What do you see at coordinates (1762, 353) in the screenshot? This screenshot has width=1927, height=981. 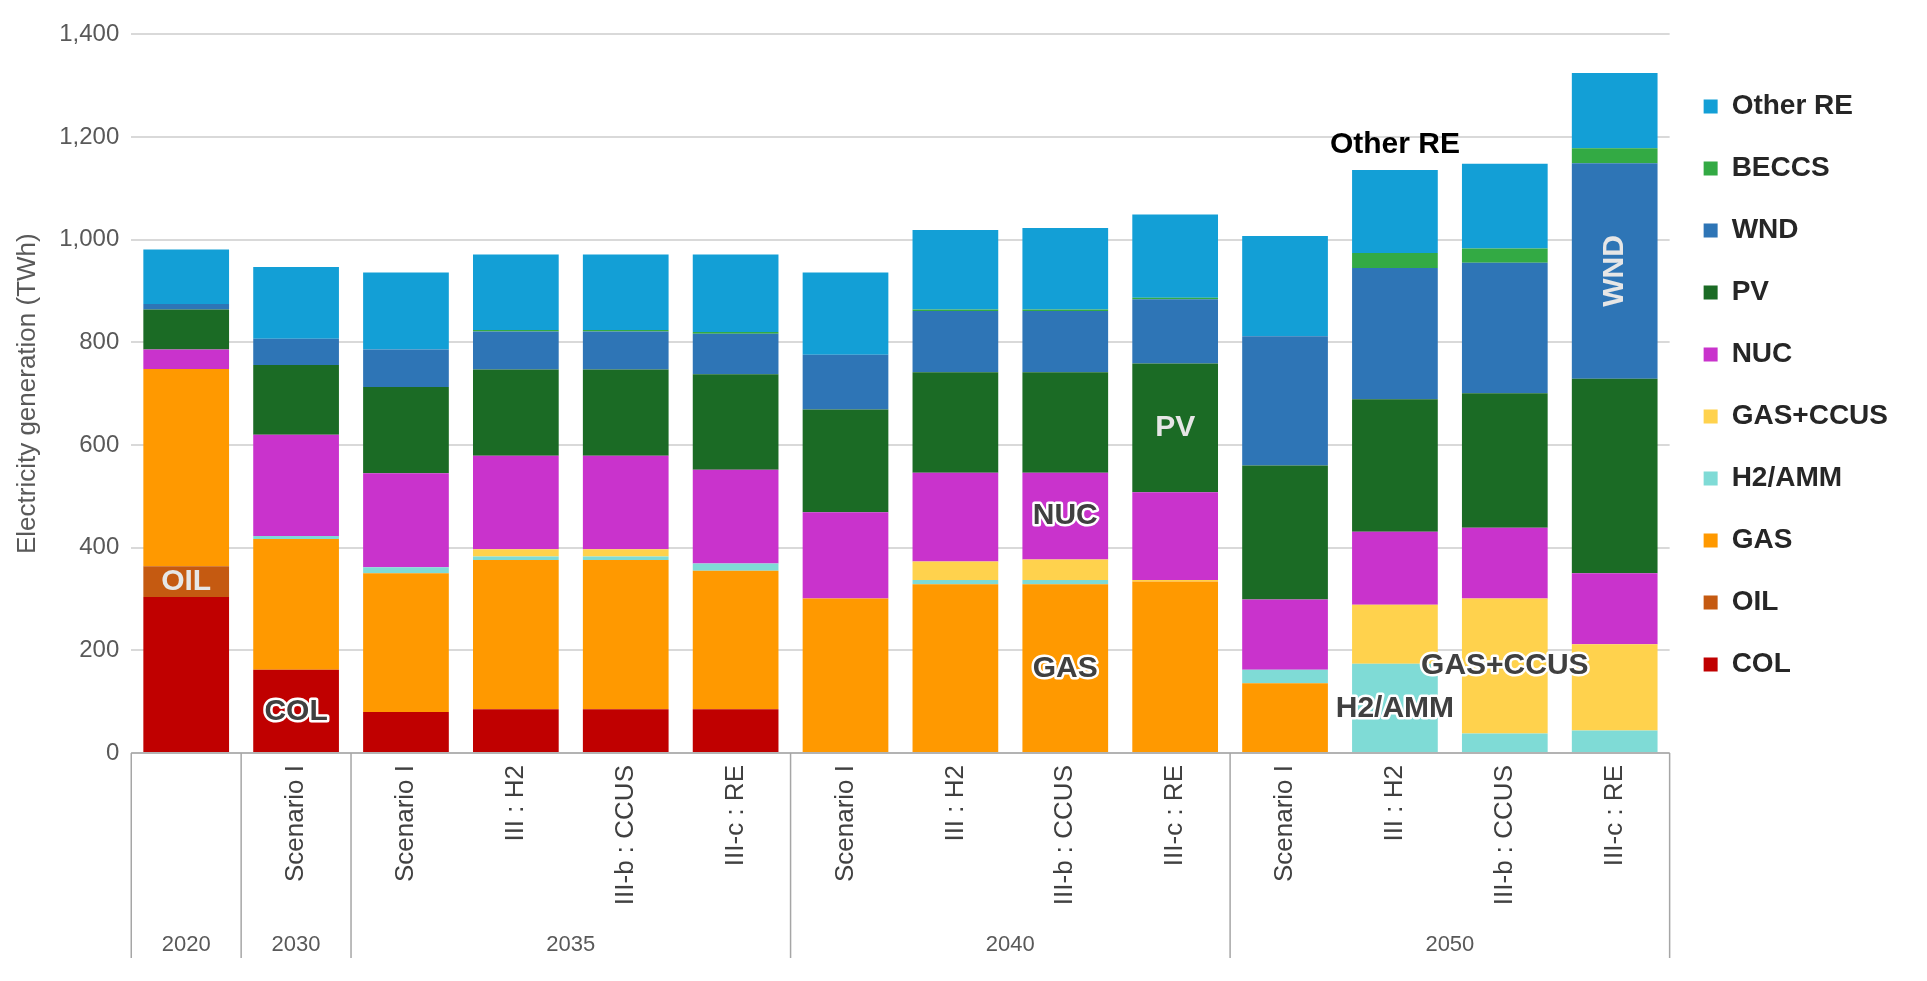 I see `legend-label: NUC` at bounding box center [1762, 353].